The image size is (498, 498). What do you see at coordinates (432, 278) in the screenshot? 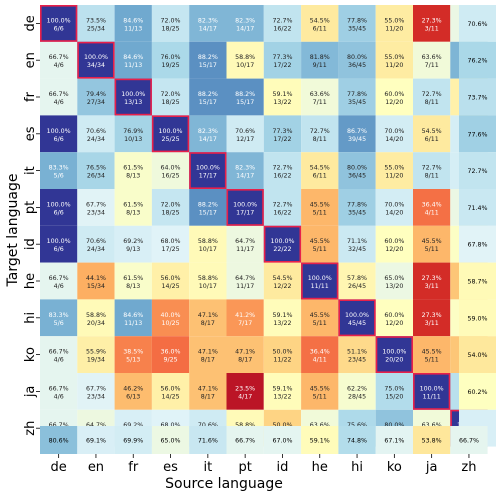
I see `cell-percent-label: 27.3%` at bounding box center [432, 278].